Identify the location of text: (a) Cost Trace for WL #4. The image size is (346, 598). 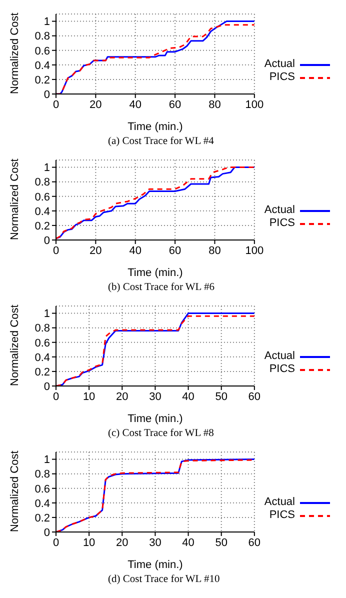
(161, 142).